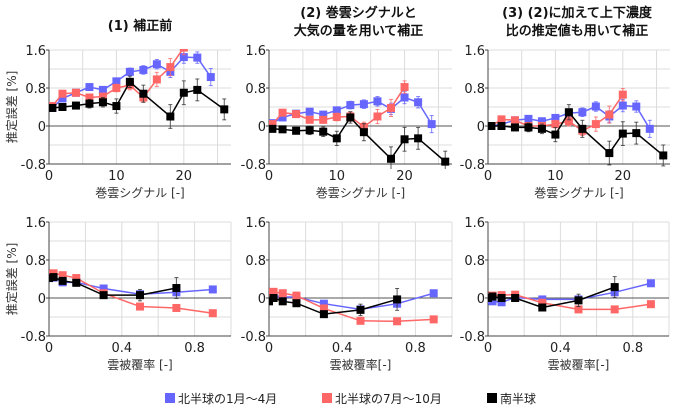 This screenshot has width=680, height=416. I want to click on legend-item-sh: 南半球, so click(511, 398).